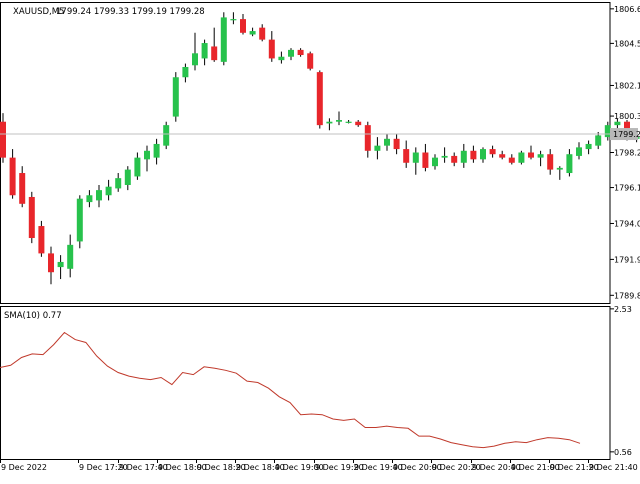 The width and height of the screenshot is (640, 484). I want to click on time-tick-label: 9 Dec 17:20, so click(103, 467).